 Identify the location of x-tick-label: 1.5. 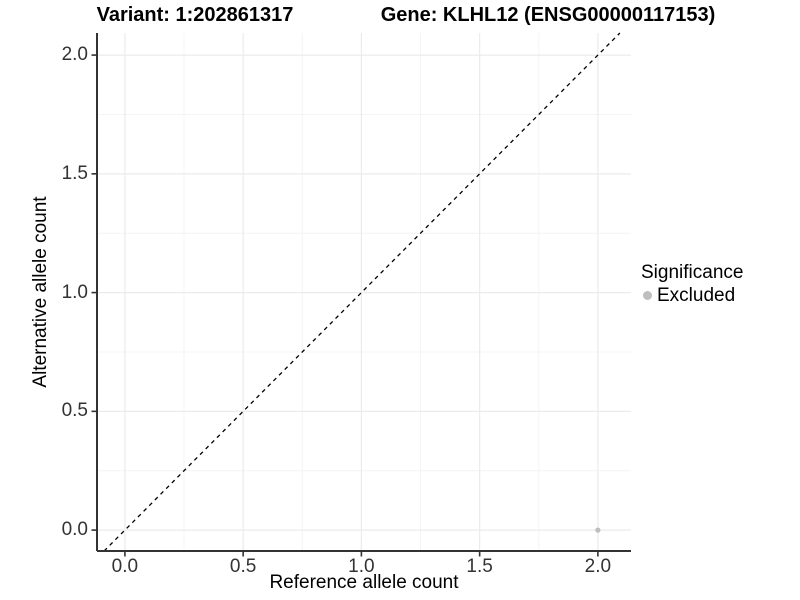
(479, 566).